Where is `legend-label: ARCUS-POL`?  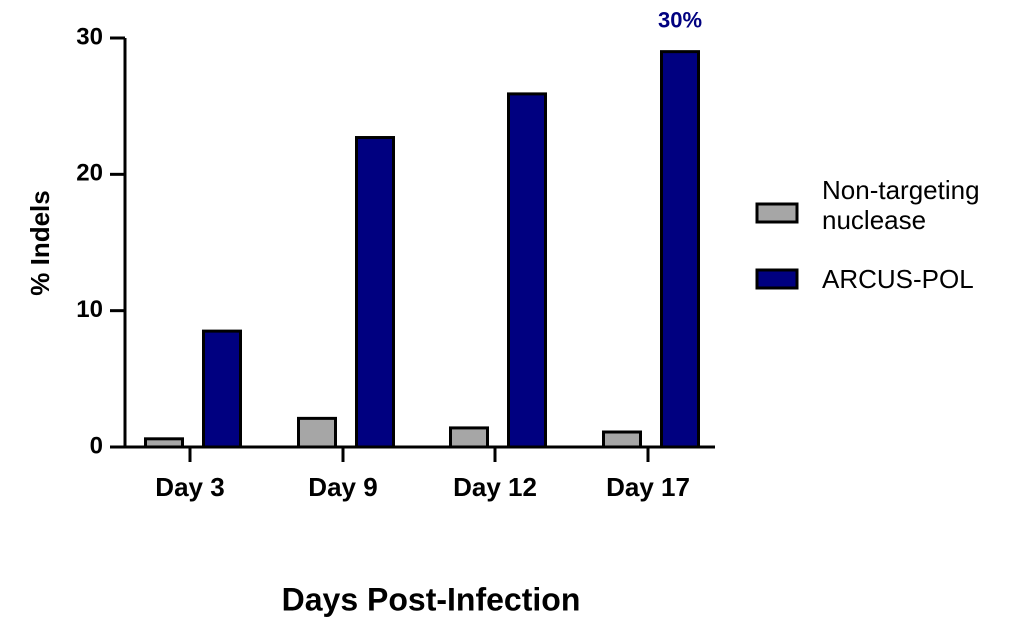
legend-label: ARCUS-POL is located at coordinates (898, 279).